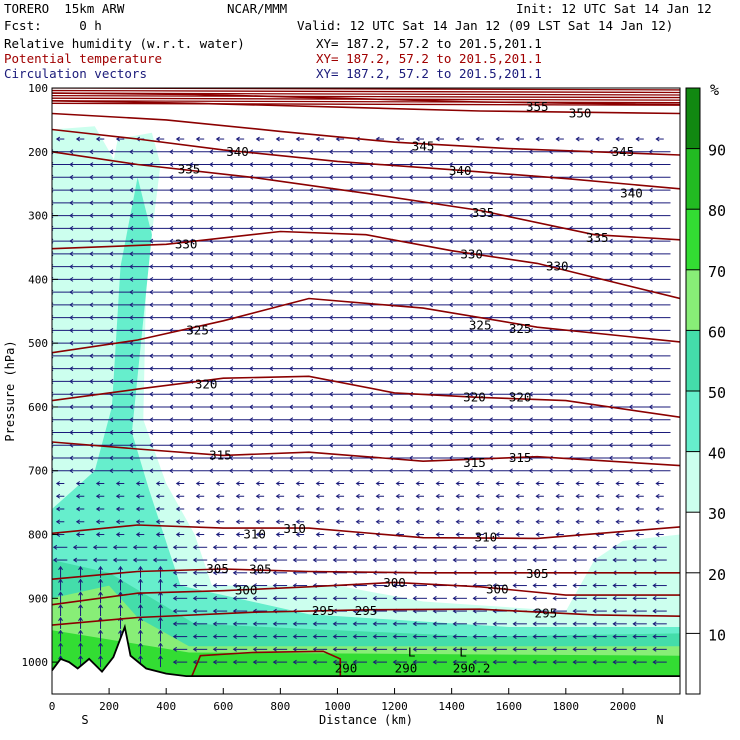 The height and width of the screenshot is (740, 740). What do you see at coordinates (257, 8) in the screenshot?
I see `org-label: NCAR/MMM` at bounding box center [257, 8].